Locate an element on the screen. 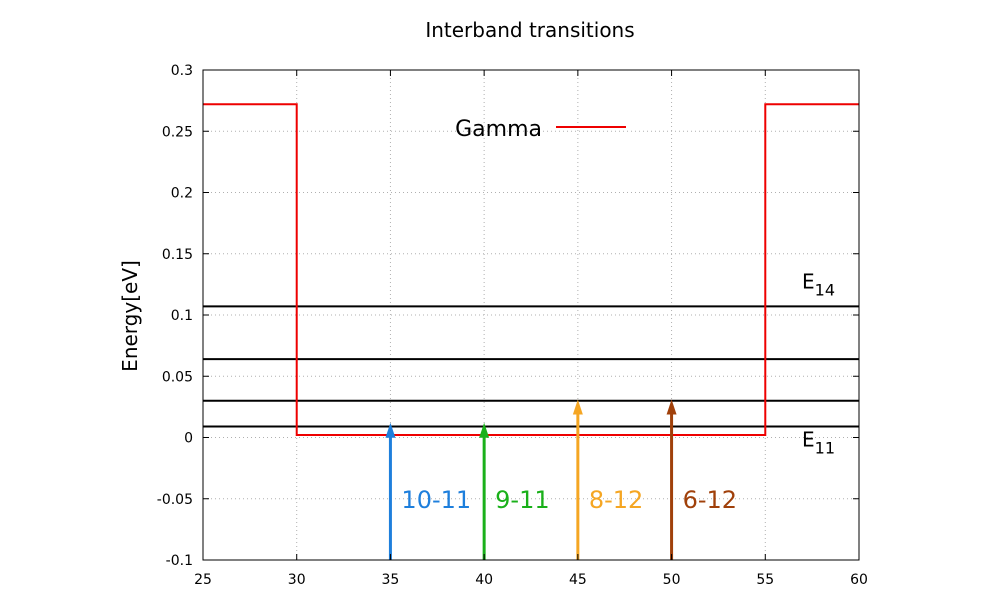 The image size is (1000, 600). y-axis-label: Energy[eV] is located at coordinates (130, 316).